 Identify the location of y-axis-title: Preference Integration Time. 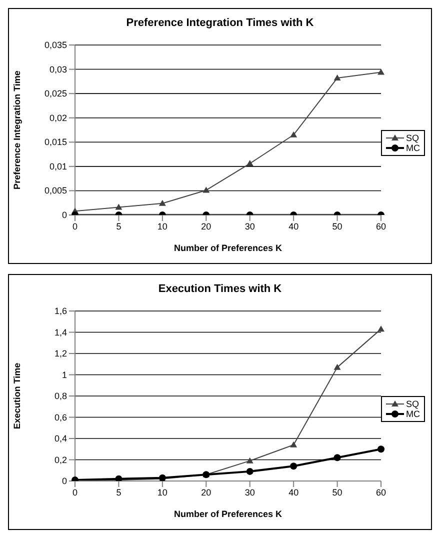
(17, 130).